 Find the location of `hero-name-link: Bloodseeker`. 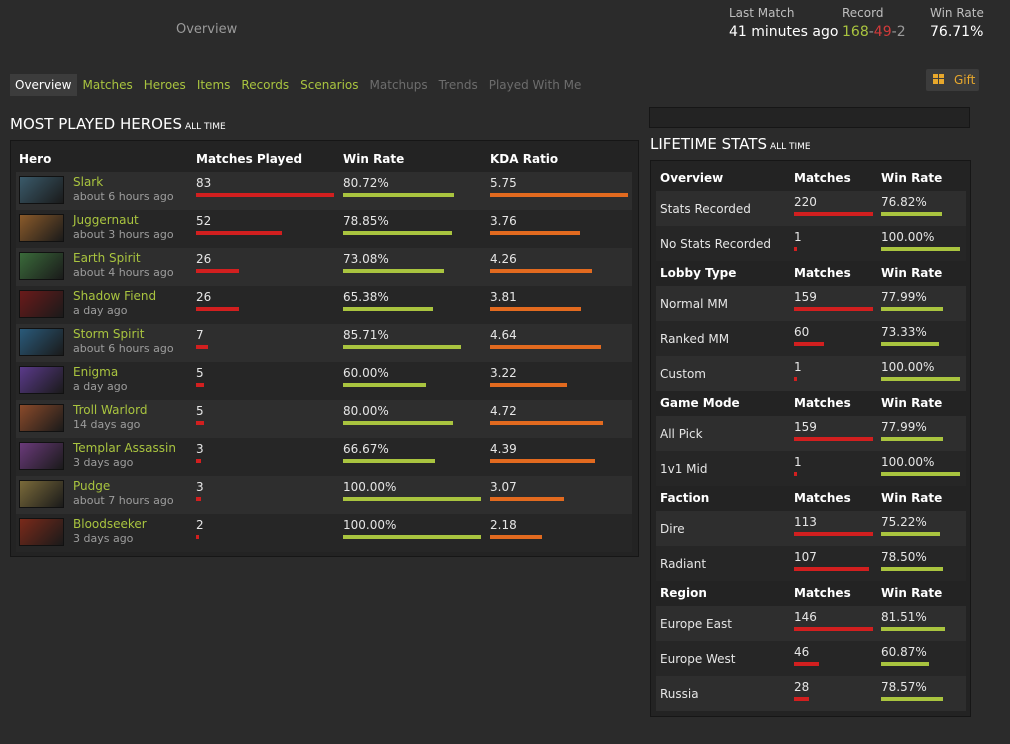

hero-name-link: Bloodseeker is located at coordinates (110, 524).